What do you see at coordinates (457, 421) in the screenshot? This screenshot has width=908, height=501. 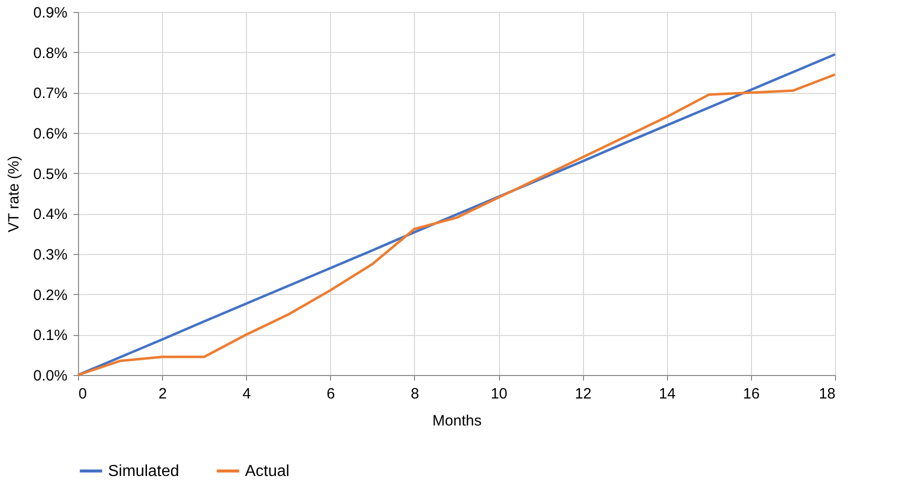 I see `x-axis-title: Months` at bounding box center [457, 421].